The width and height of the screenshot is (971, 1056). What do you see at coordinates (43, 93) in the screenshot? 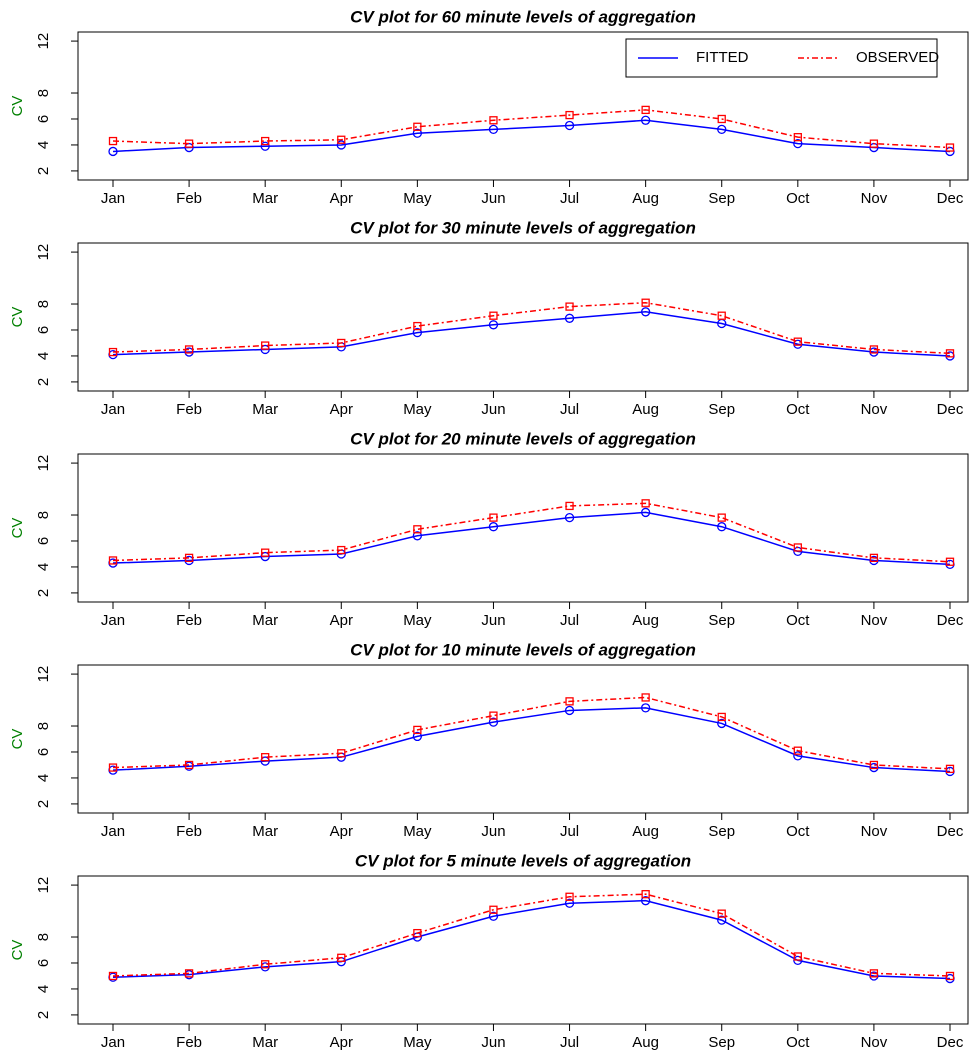
I see `y-tick-label: 8` at bounding box center [43, 93].